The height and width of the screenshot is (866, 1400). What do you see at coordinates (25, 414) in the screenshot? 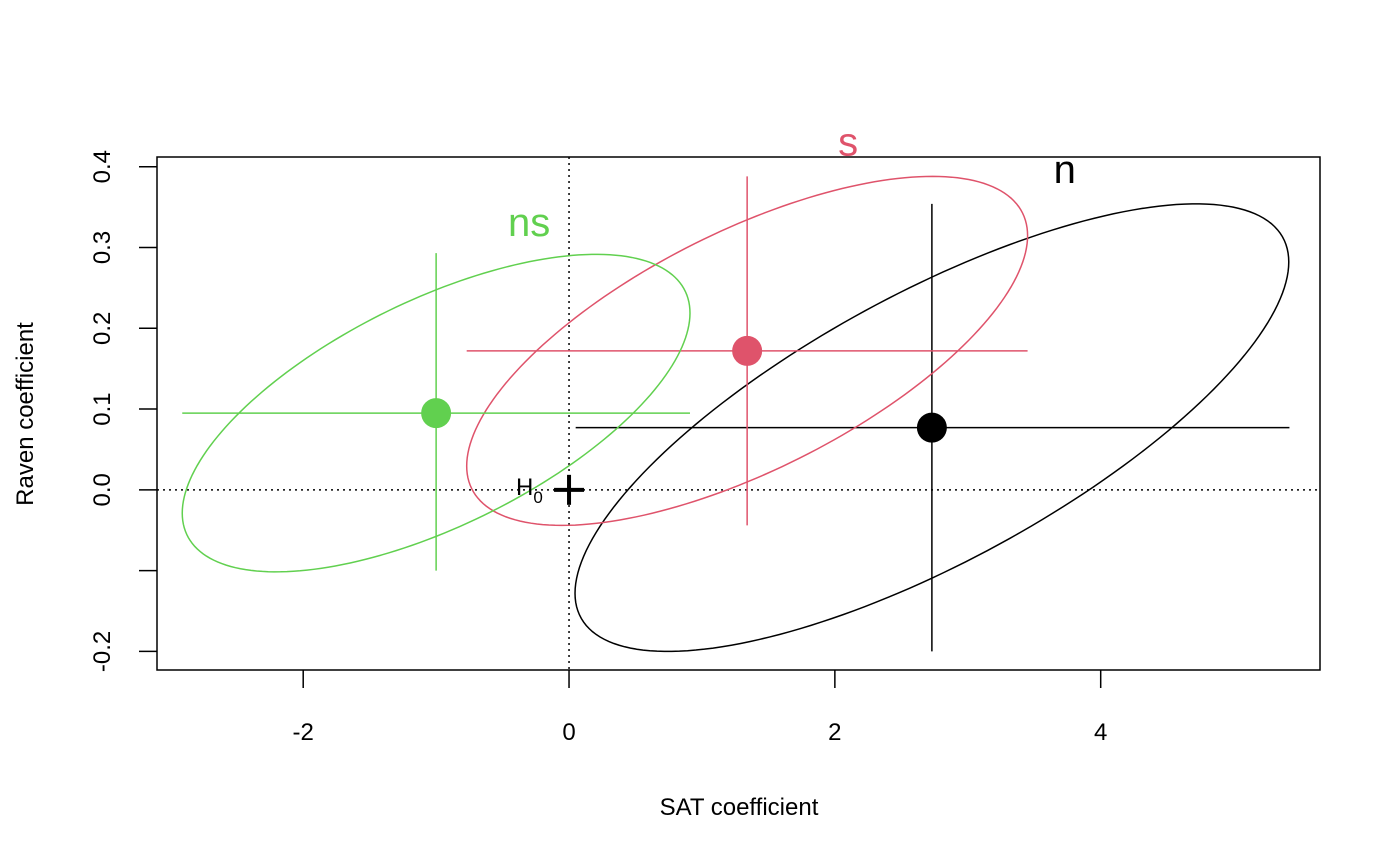
I see `y-axis-title: Raven coefficient` at bounding box center [25, 414].